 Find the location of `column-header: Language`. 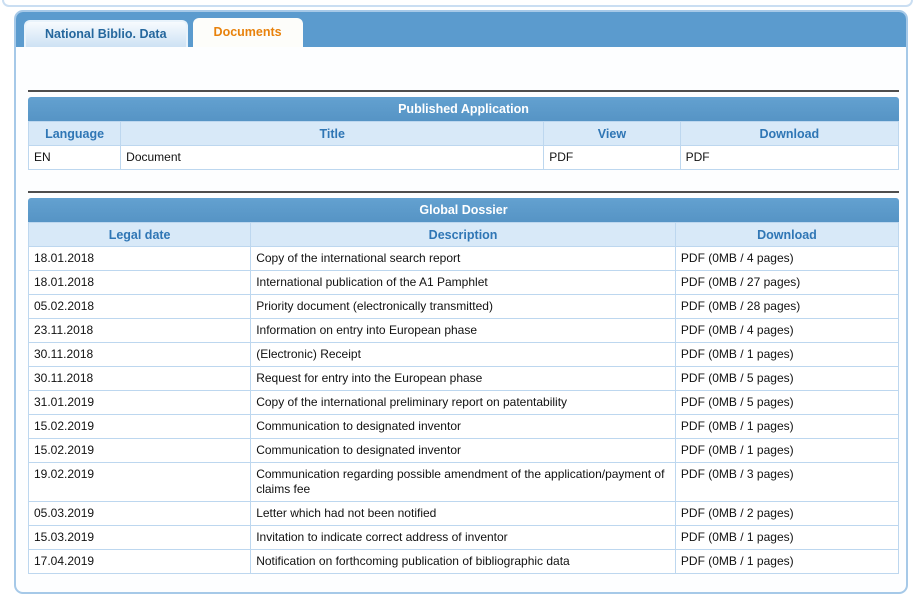

column-header: Language is located at coordinates (74, 133).